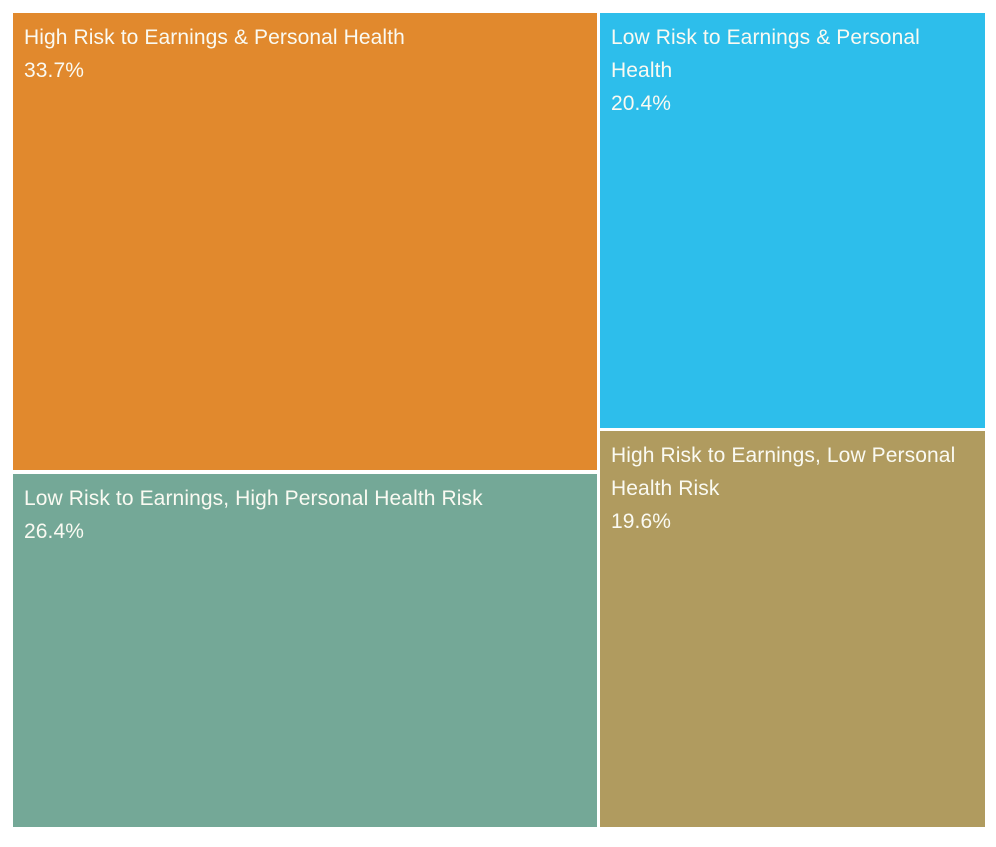  Describe the element at coordinates (641, 103) in the screenshot. I see `tile-value: 20.4%` at that location.